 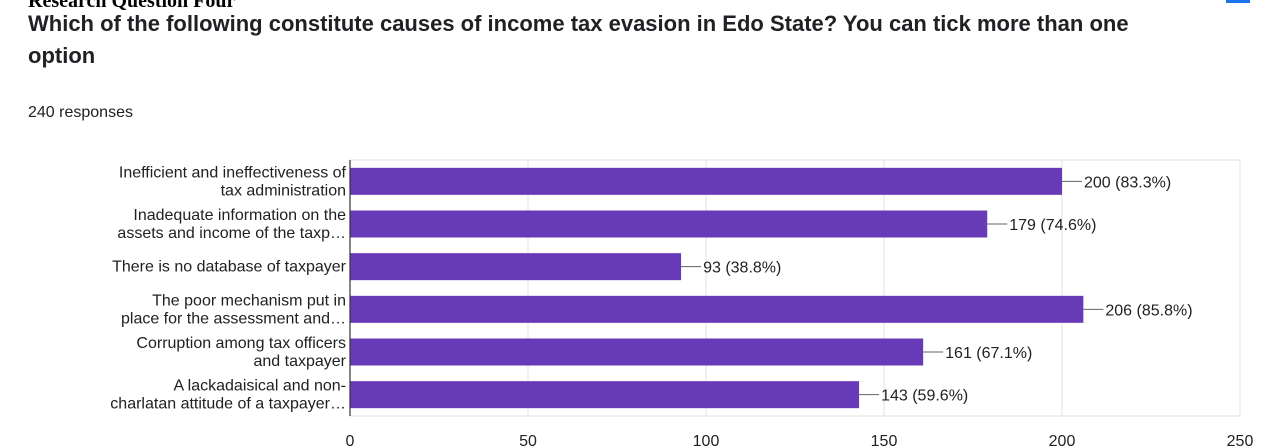 What do you see at coordinates (1052, 225) in the screenshot?
I see `value-label: 179 (74.6%)` at bounding box center [1052, 225].